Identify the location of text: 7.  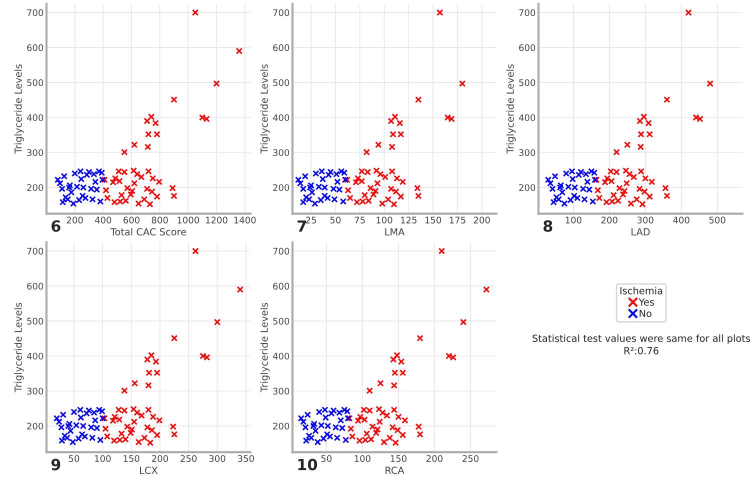
(302, 226).